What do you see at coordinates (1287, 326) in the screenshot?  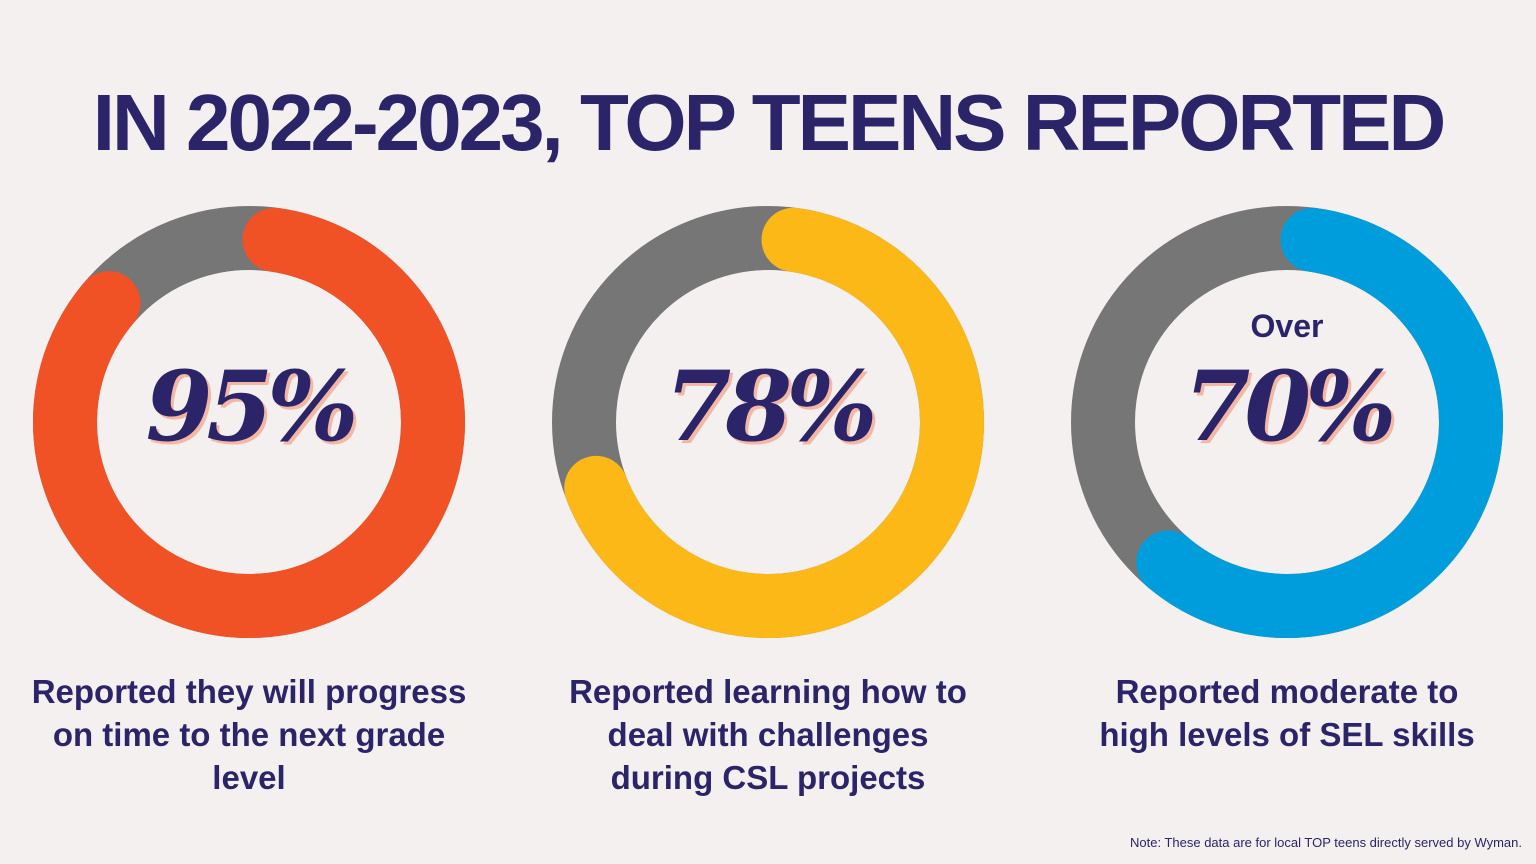 I see `donut-prefix-label: Over` at bounding box center [1287, 326].